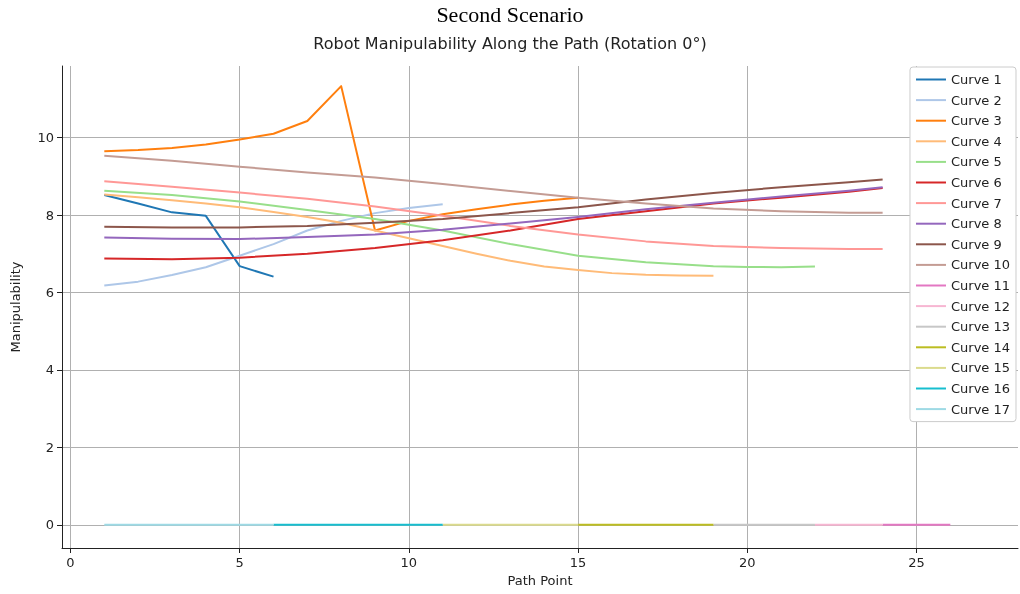 The height and width of the screenshot is (594, 1020). Describe the element at coordinates (976, 203) in the screenshot. I see `legend-label: Curve 7` at that location.